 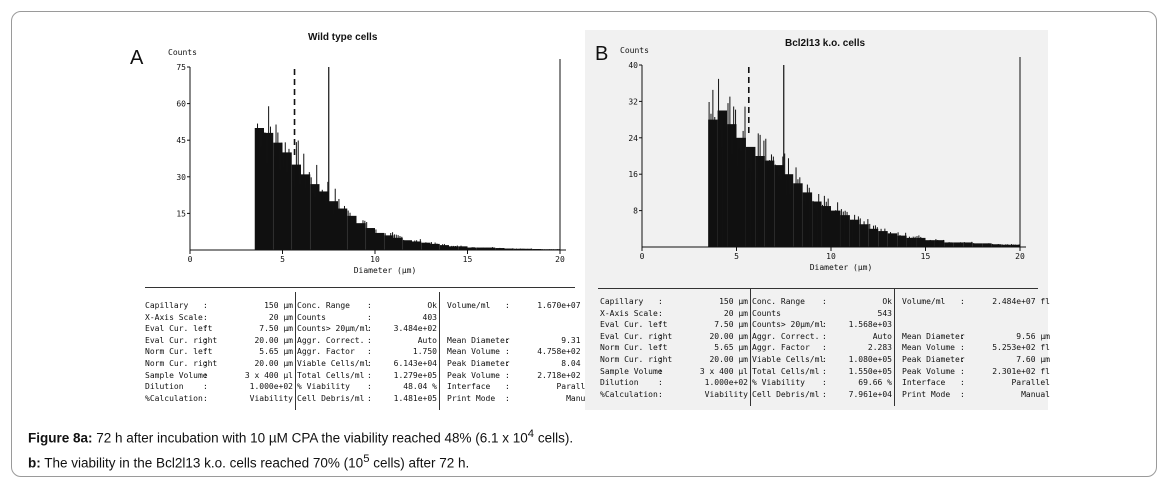 What do you see at coordinates (1021, 301) in the screenshot?
I see `stats-value: 2.484e+07 fl` at bounding box center [1021, 301].